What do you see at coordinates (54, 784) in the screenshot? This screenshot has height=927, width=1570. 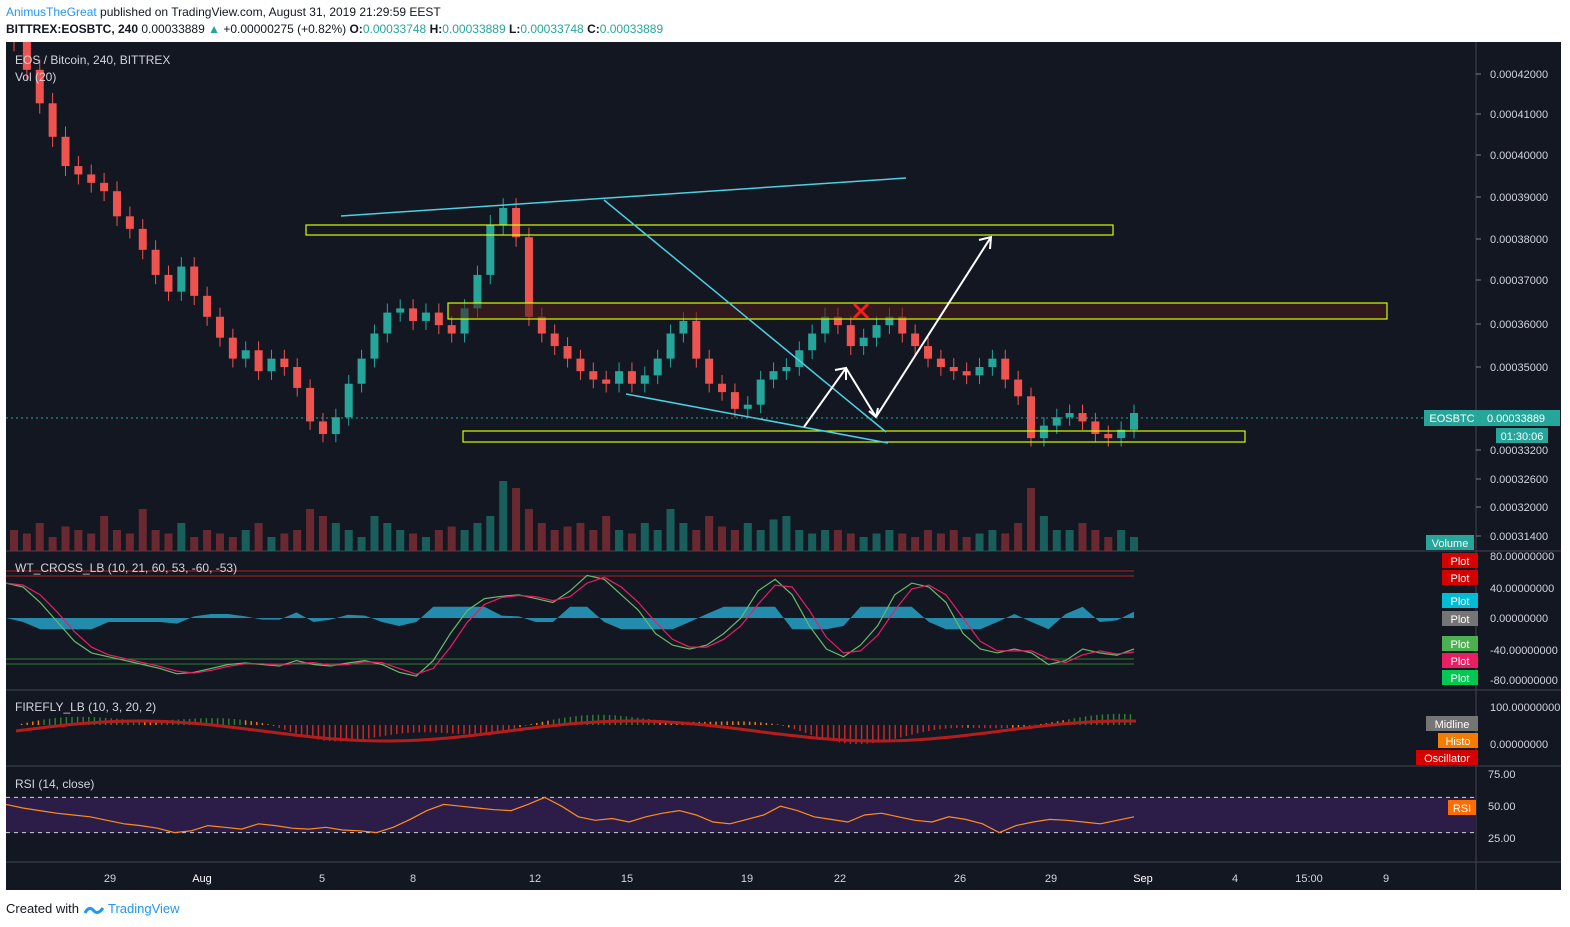 I see `rsi-indicator-title: RSI (14, close)` at bounding box center [54, 784].